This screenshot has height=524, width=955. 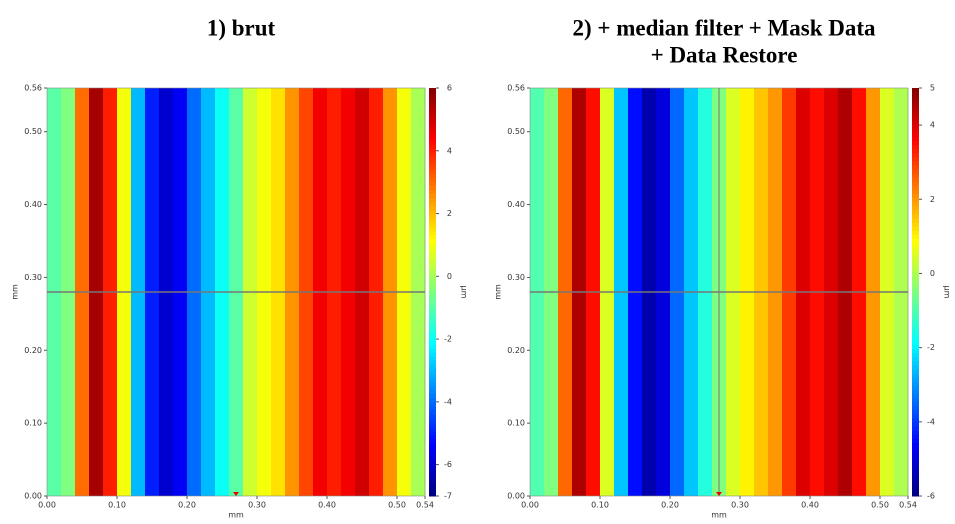 I want to click on colorbar-tick-label: -4, so click(x=931, y=421).